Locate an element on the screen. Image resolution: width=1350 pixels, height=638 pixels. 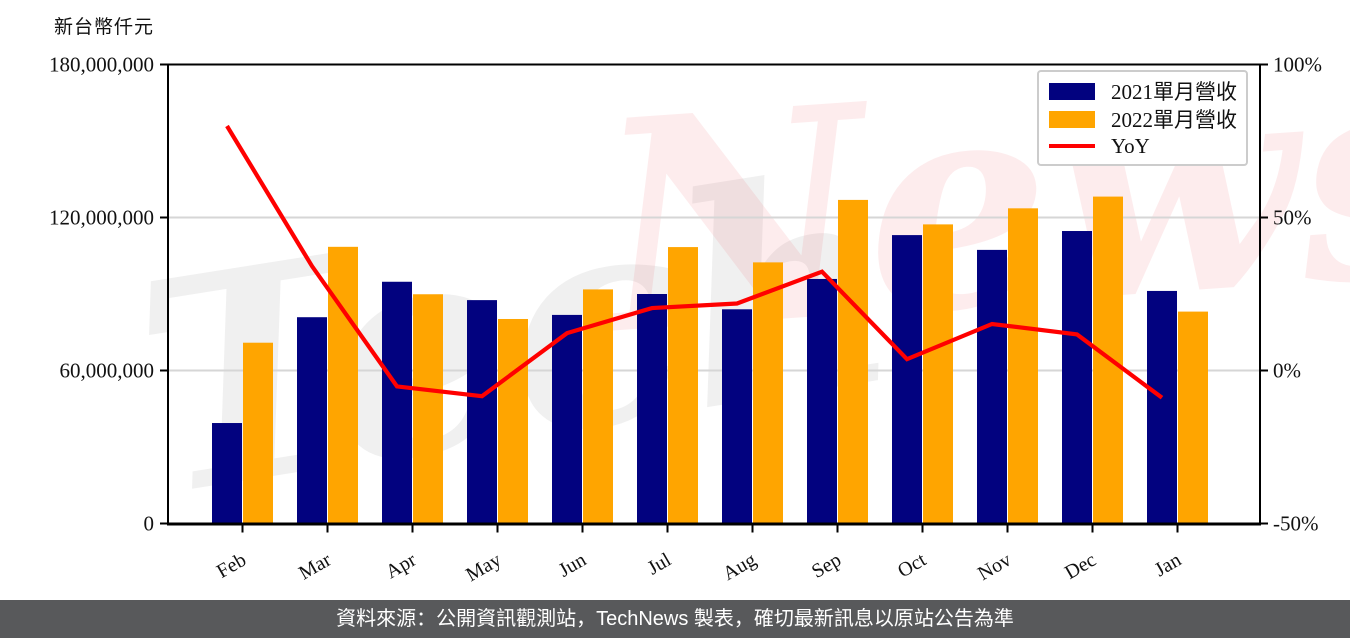
bar-2022單月營收-Nov is located at coordinates (1023, 366).